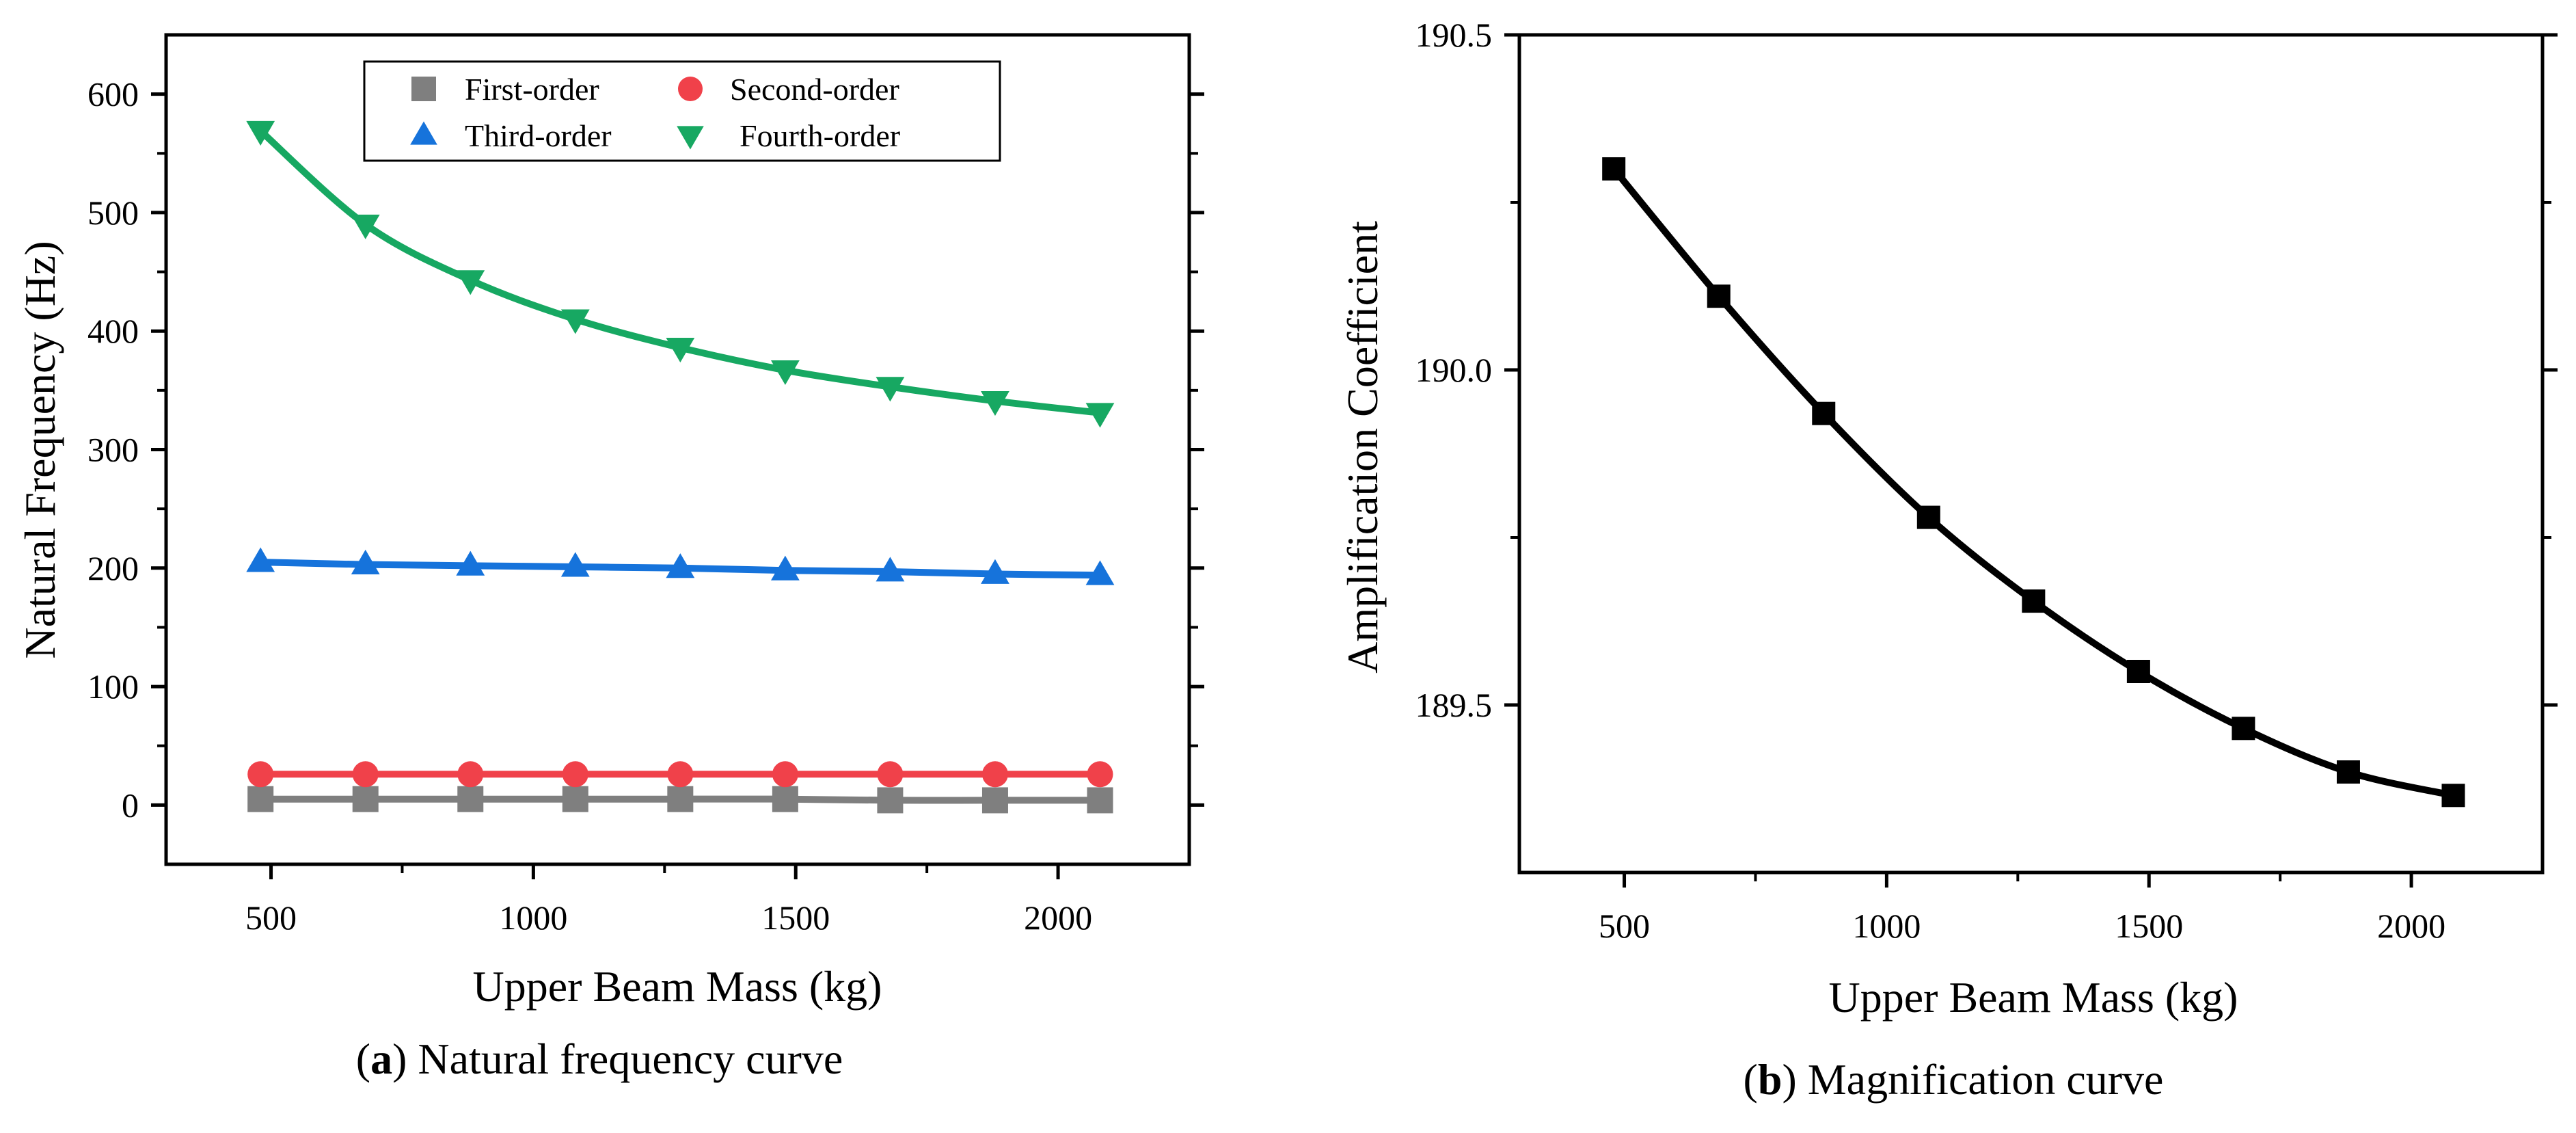 The height and width of the screenshot is (1133, 2576). I want to click on panel-a-letter: a, so click(381, 1059).